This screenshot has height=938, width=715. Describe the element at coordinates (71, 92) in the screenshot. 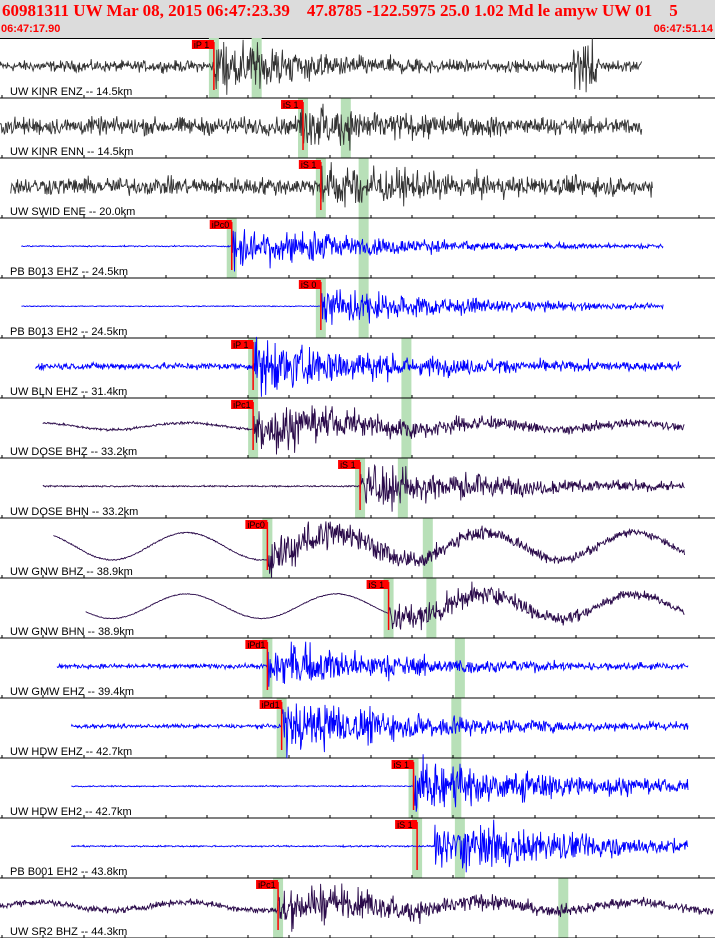

I see `trace-label: UW KINR ENZ -- 14.5km` at that location.